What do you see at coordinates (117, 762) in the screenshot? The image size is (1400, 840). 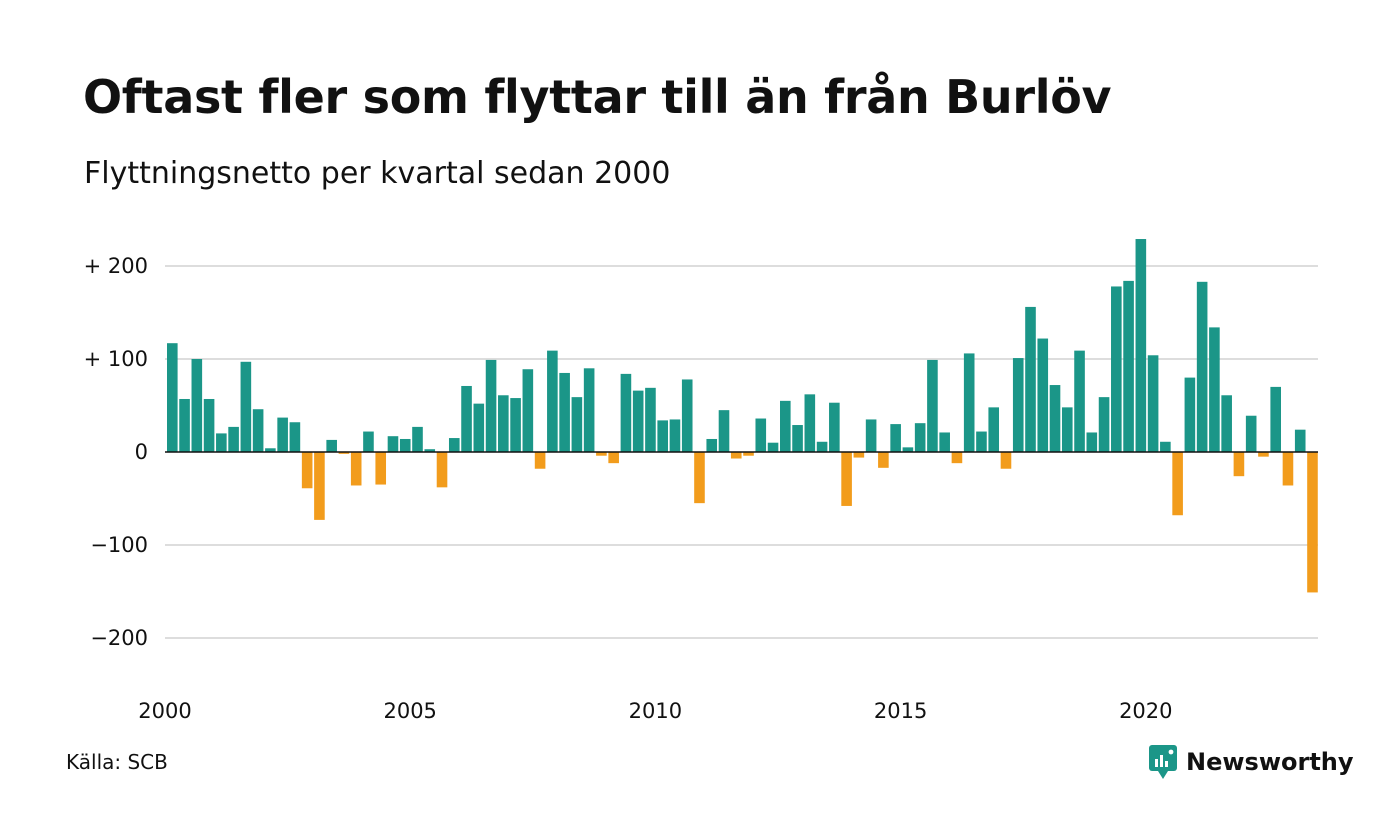 I see `source-note: Källa: SCB` at bounding box center [117, 762].